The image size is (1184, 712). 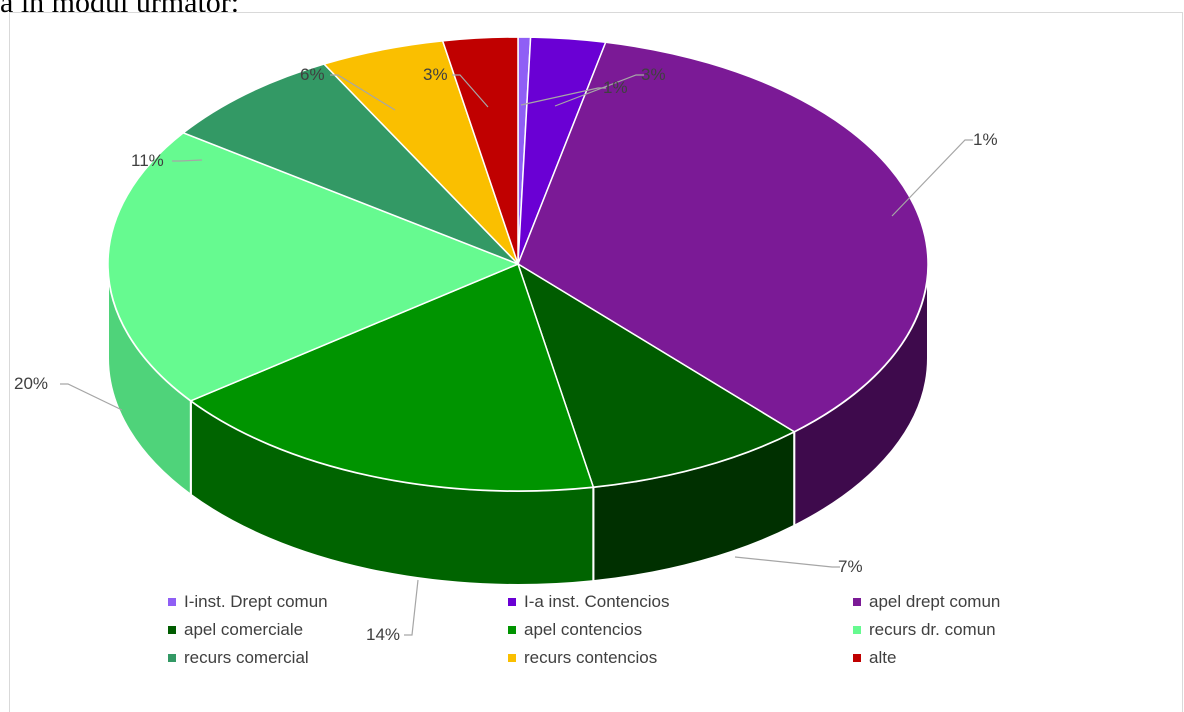 What do you see at coordinates (680, 630) in the screenshot?
I see `legend-item: apel contencios` at bounding box center [680, 630].